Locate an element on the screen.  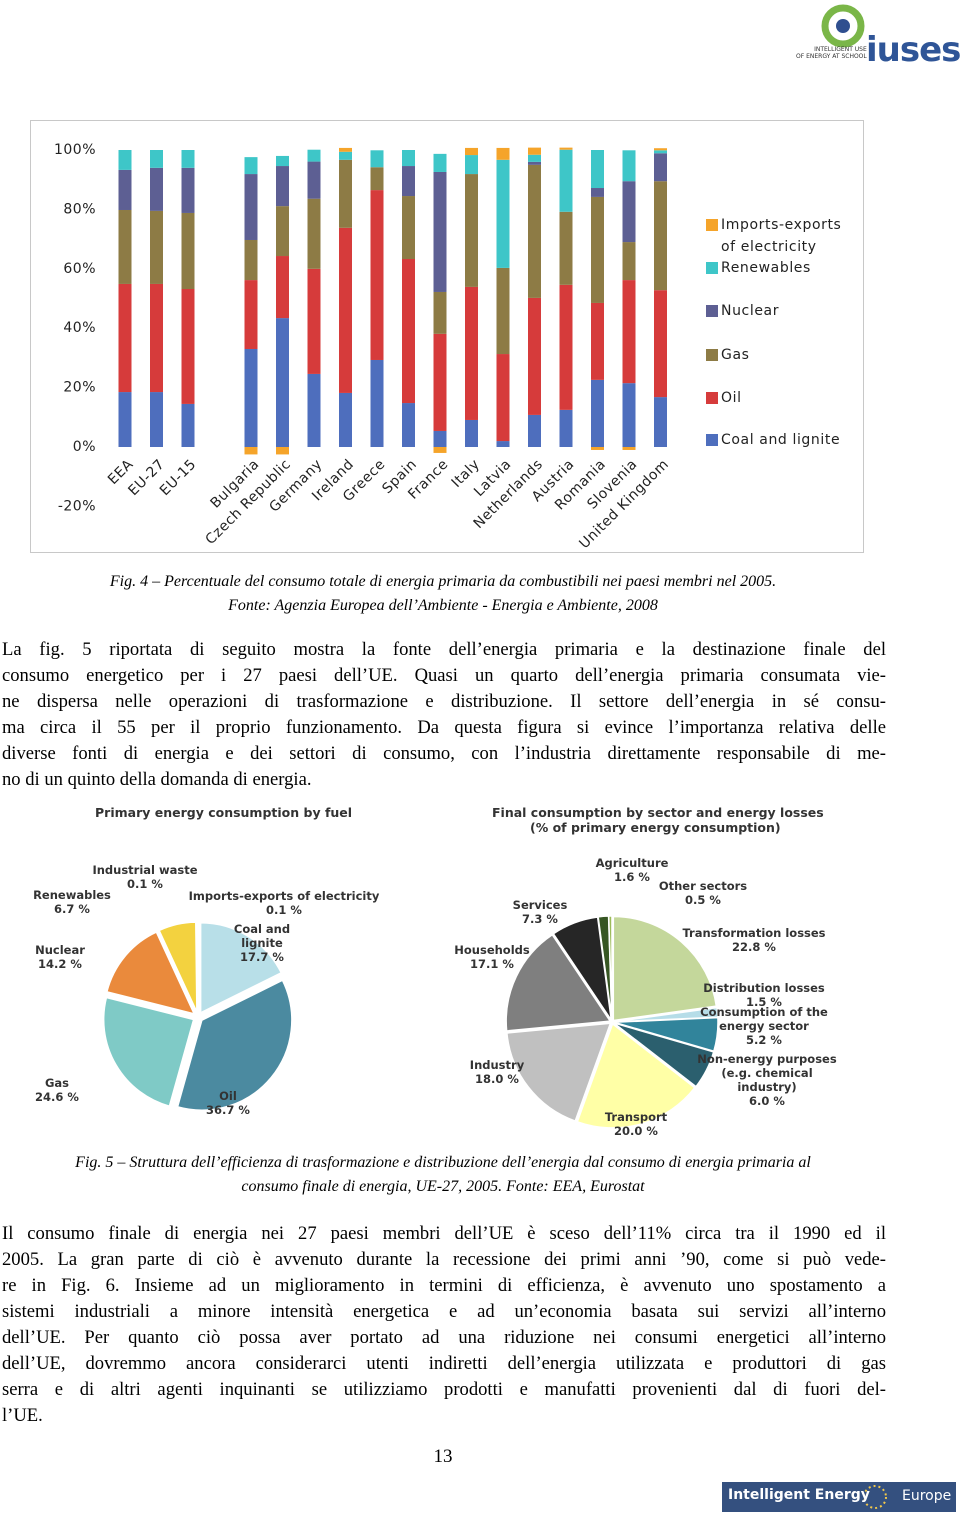
paragraph-line: l’UE. is located at coordinates (22, 1415).